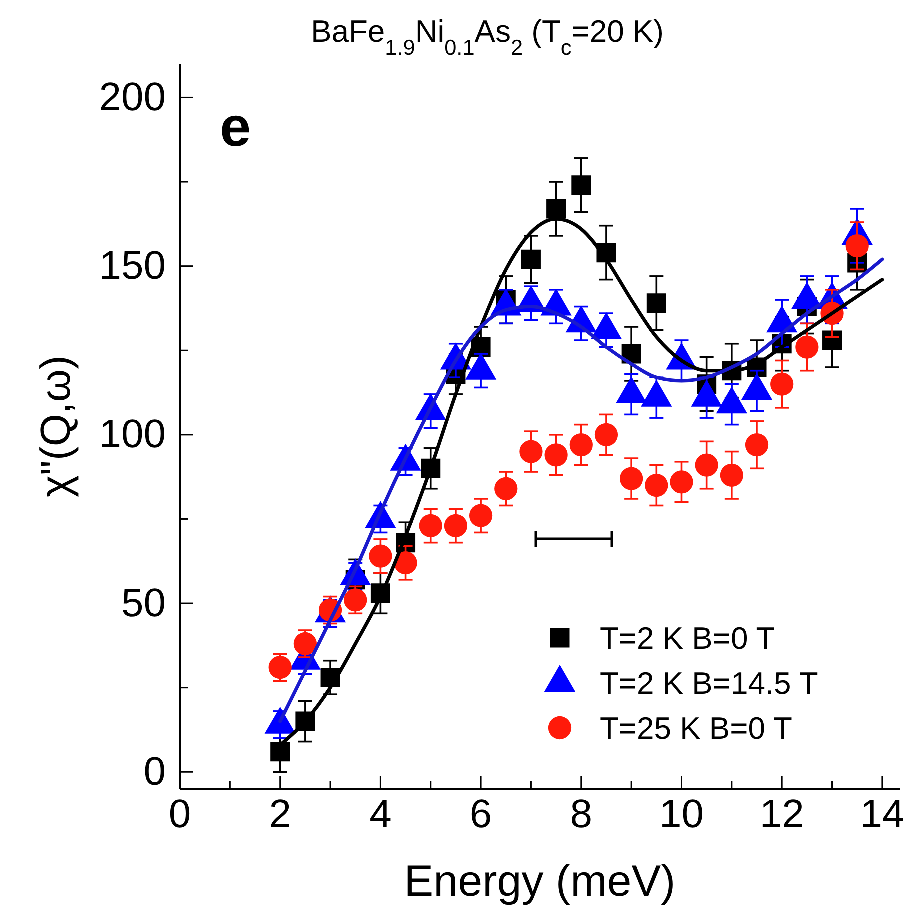  Describe the element at coordinates (236, 126) in the screenshot. I see `annotation: e` at that location.